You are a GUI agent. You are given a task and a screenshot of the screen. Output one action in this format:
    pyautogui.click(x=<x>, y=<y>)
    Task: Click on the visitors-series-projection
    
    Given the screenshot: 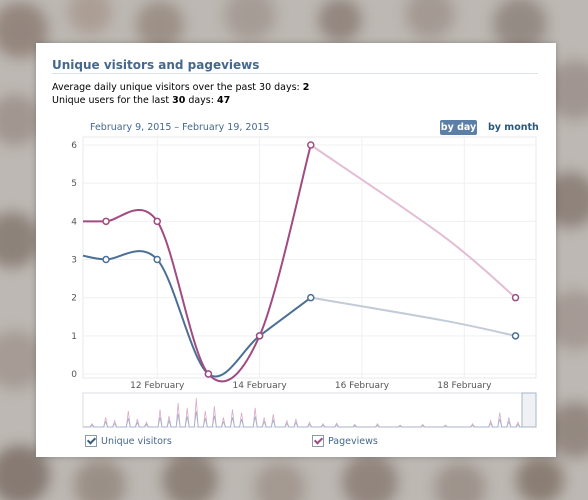 What is the action you would take?
    pyautogui.click(x=413, y=316)
    